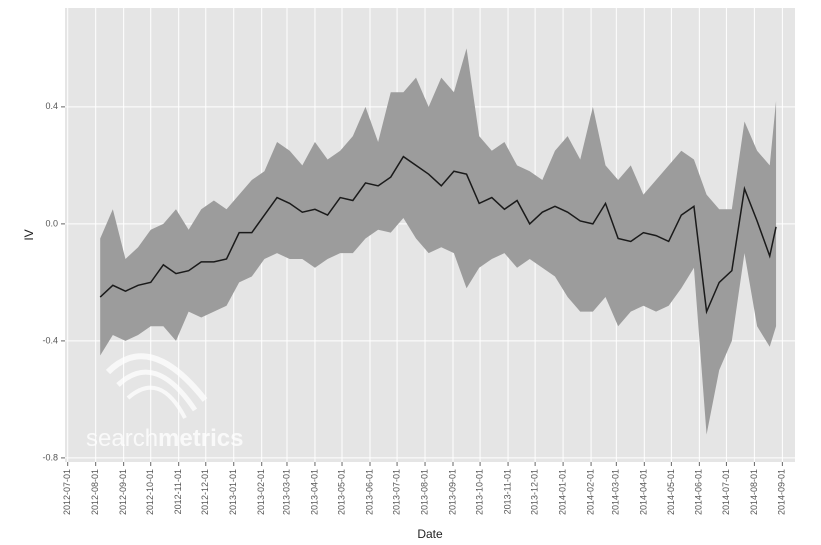 This screenshot has width=821, height=545. I want to click on x-tick-label: 2012-08-01, so click(95, 492).